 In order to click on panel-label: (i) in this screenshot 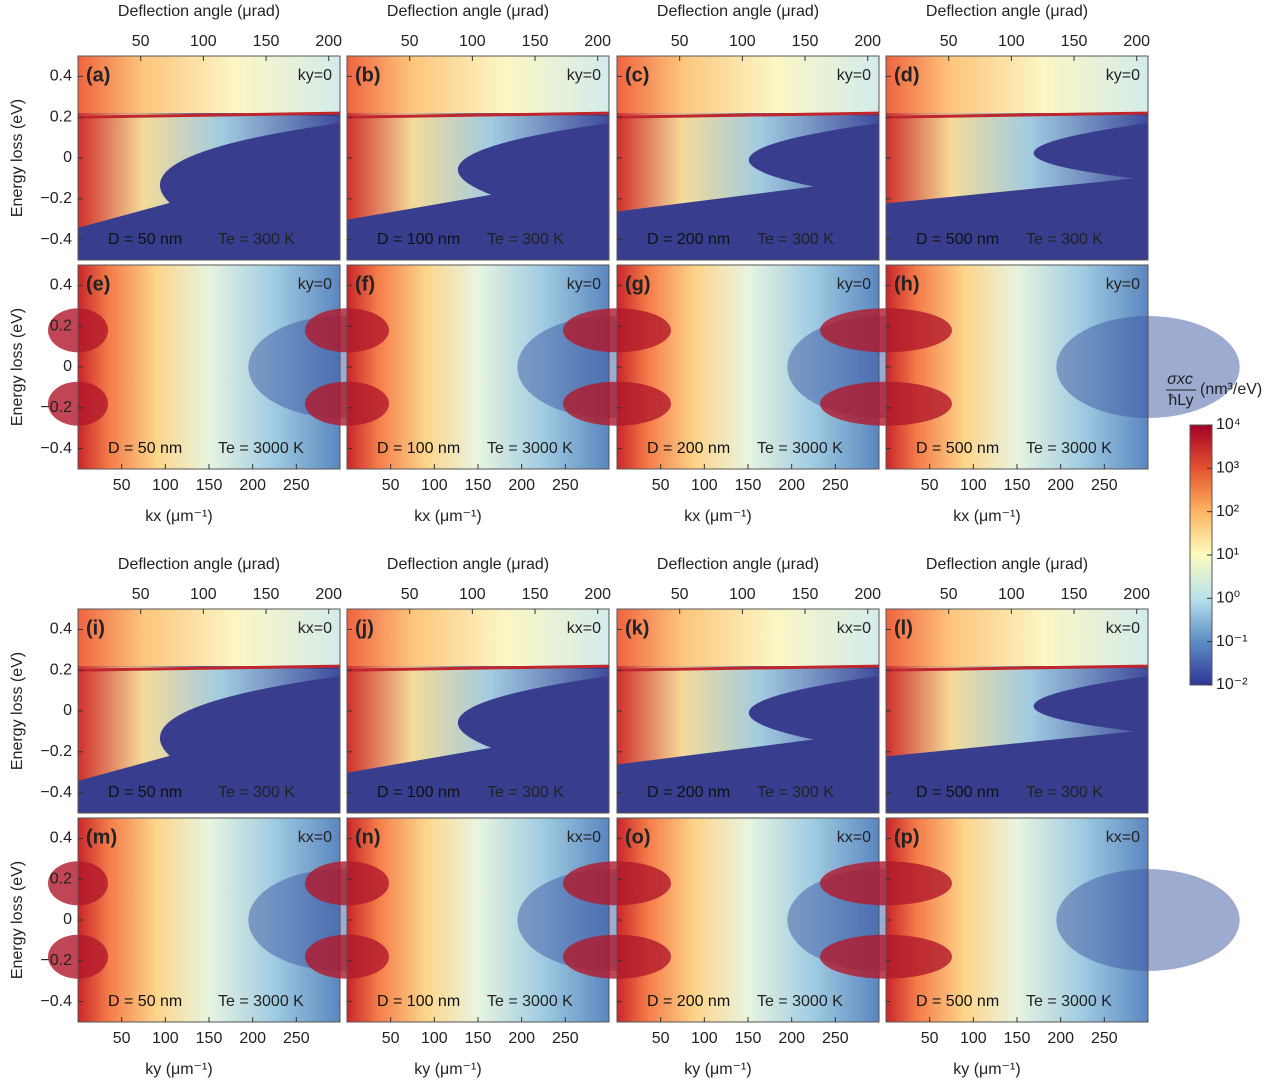, I will do `click(95, 628)`.